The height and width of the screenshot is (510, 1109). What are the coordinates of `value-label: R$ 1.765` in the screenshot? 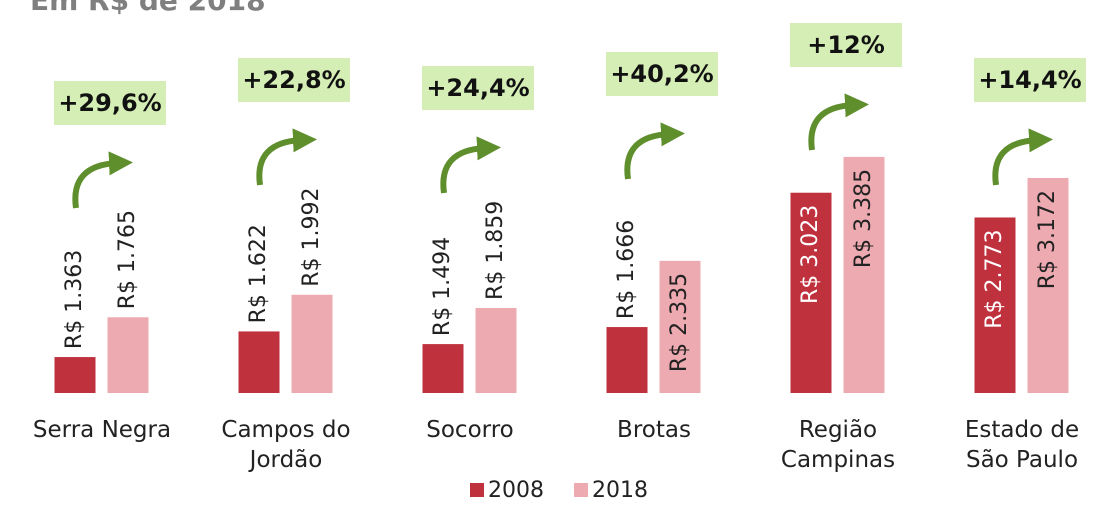 It's located at (127, 259).